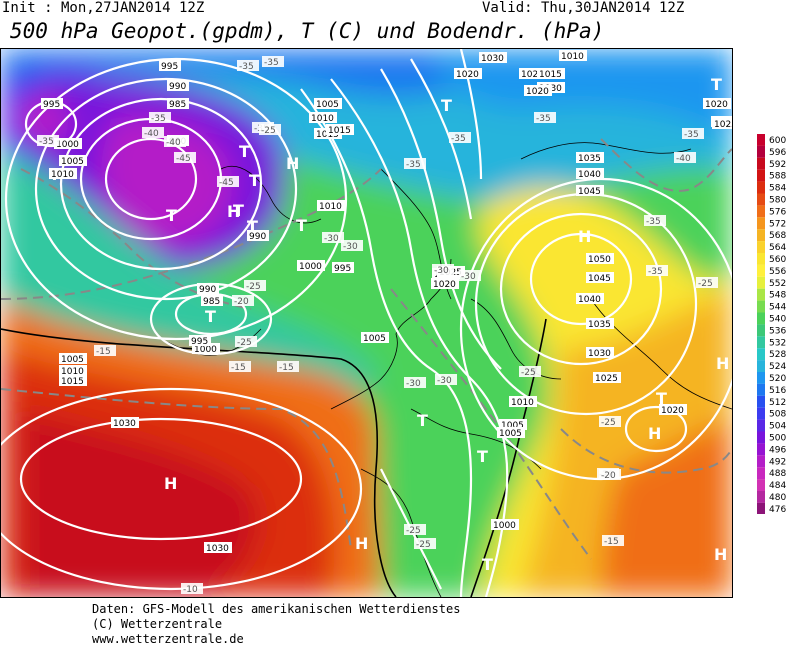 This screenshot has height=648, width=790. Describe the element at coordinates (583, 8) in the screenshot. I see `valid-time-label: Valid: Thu,30JAN2014 12Z` at that location.